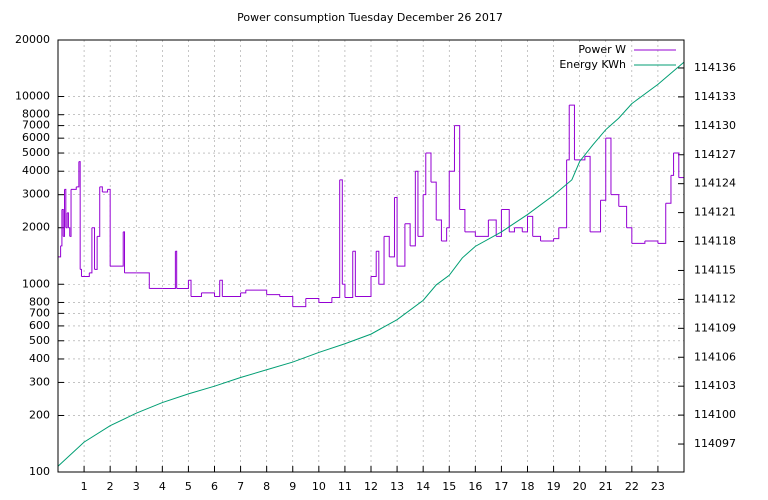 The height and width of the screenshot is (500, 768). What do you see at coordinates (592, 64) in the screenshot?
I see `legend-label: Energy KWh` at bounding box center [592, 64].